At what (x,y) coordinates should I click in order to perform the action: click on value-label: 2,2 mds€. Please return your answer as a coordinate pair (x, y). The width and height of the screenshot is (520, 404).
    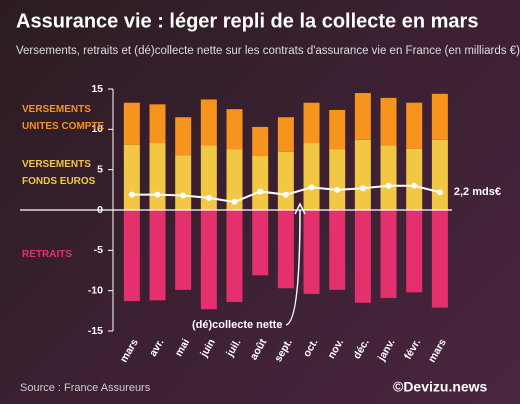
    Looking at the image, I should click on (477, 192).